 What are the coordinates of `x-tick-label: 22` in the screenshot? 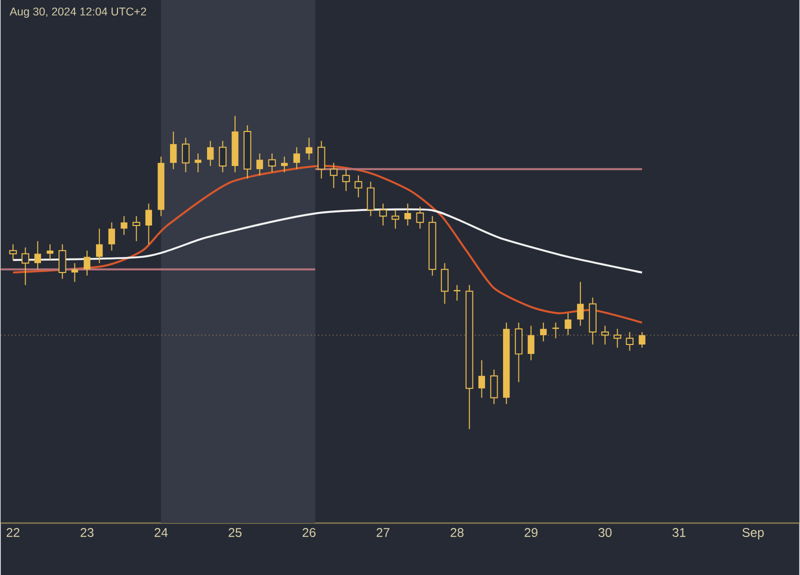 It's located at (13, 532).